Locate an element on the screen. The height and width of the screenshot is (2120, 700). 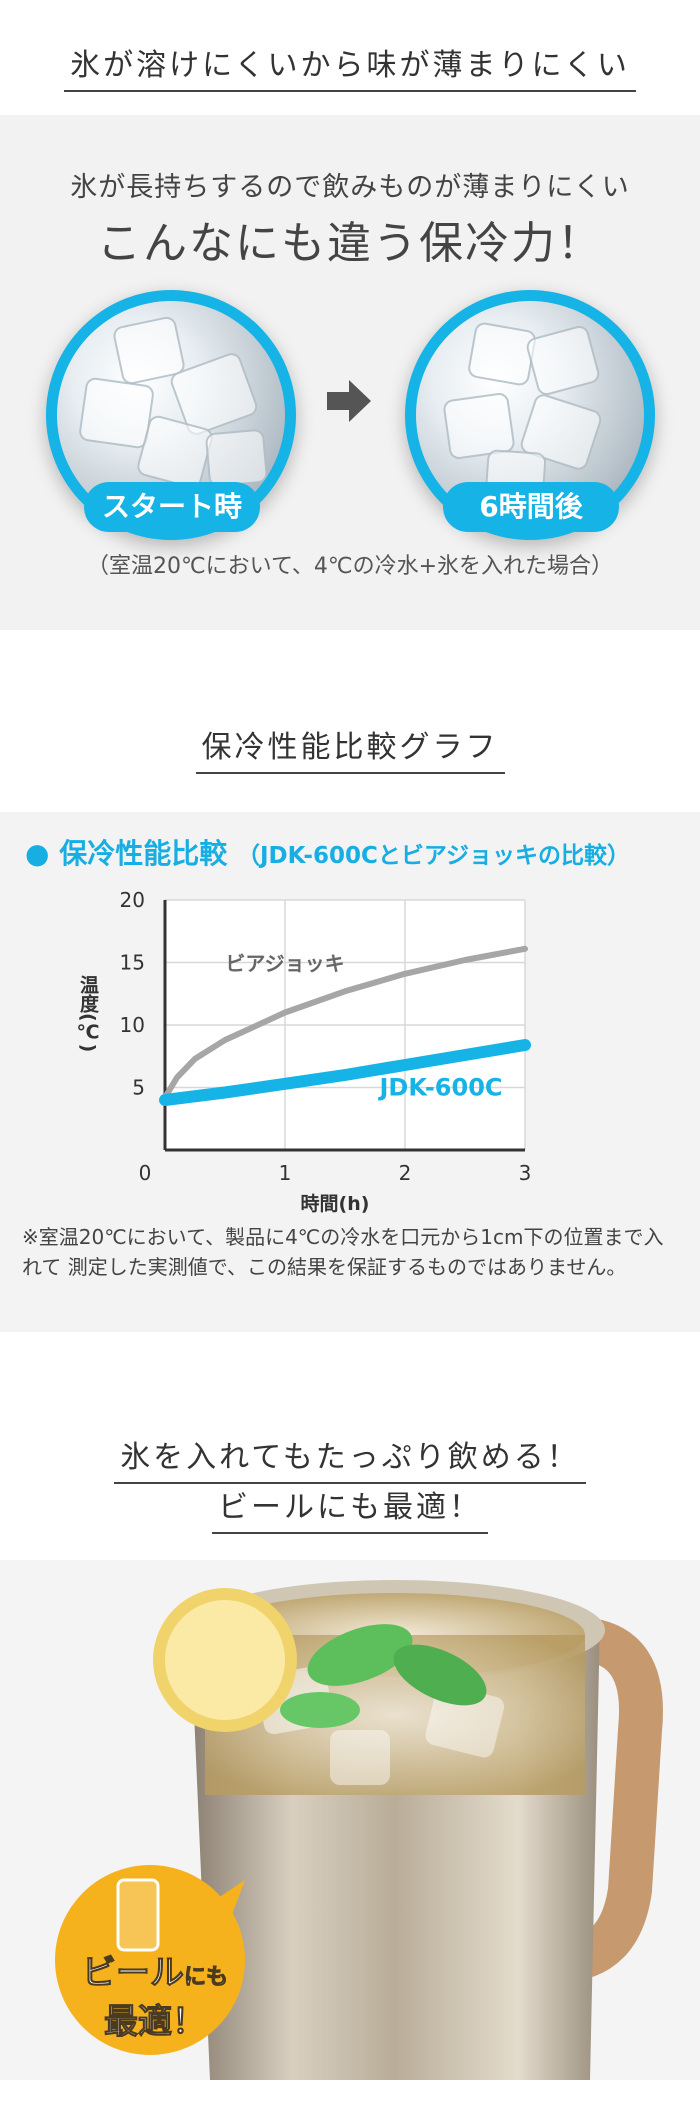
graph-title-main: 保冷性能比較 is located at coordinates (143, 853).